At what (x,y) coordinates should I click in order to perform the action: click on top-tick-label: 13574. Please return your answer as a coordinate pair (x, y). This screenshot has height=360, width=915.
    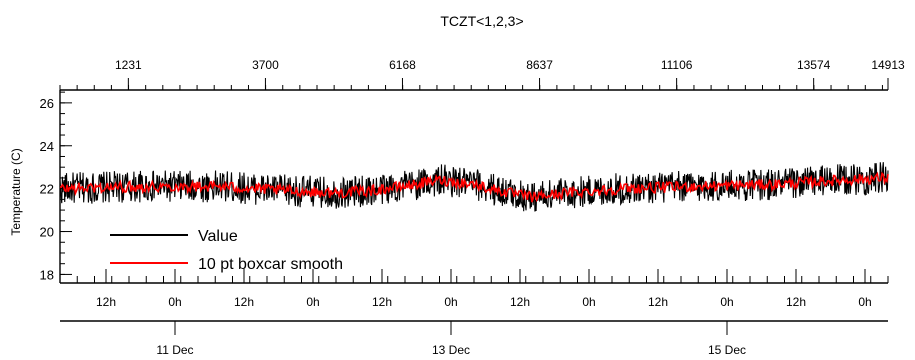
    Looking at the image, I should click on (814, 65).